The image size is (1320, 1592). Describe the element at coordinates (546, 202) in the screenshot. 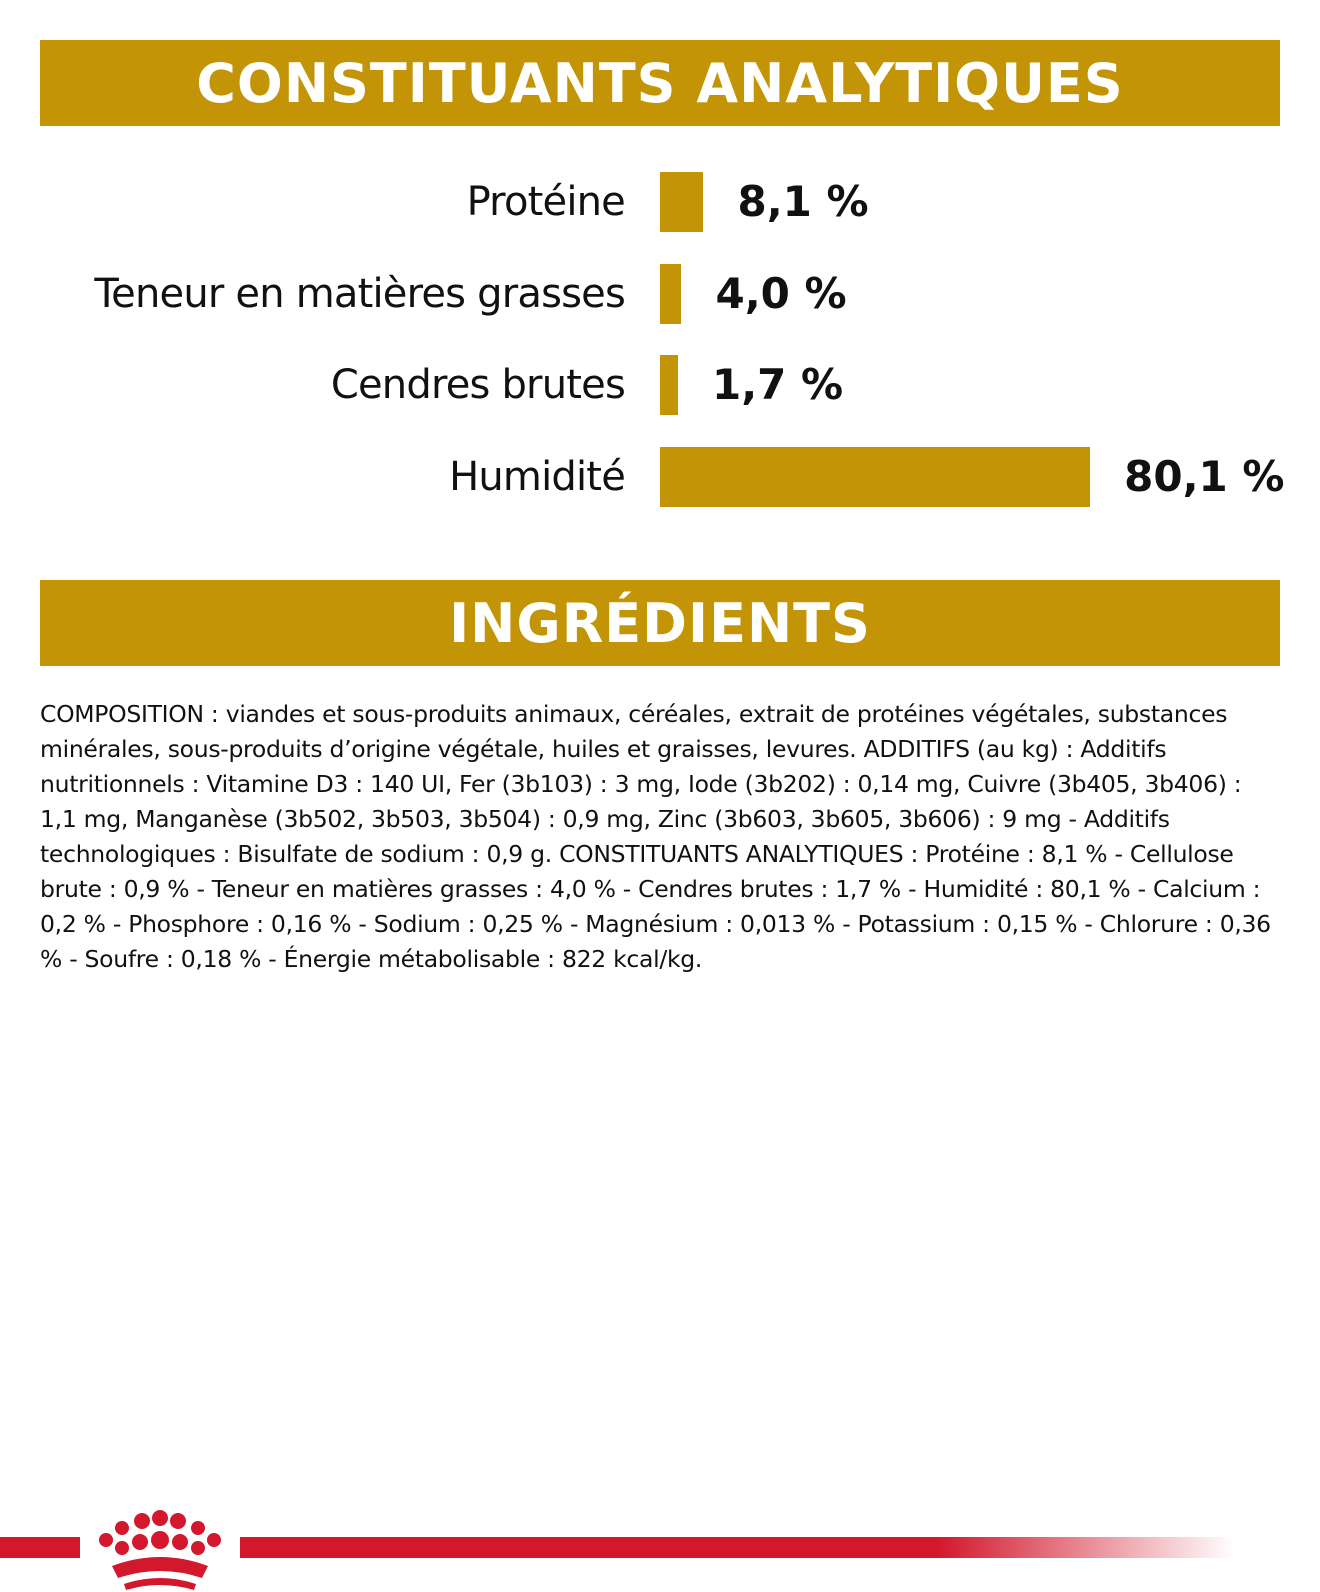

I see `category-label: Protéine` at that location.